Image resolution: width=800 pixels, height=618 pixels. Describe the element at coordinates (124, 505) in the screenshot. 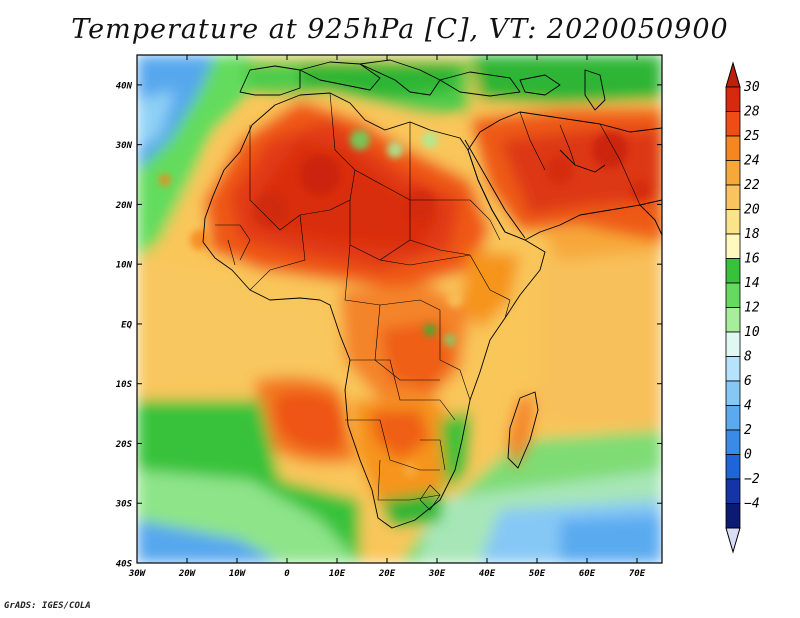

I see `lat-tick-label: 30S` at that location.